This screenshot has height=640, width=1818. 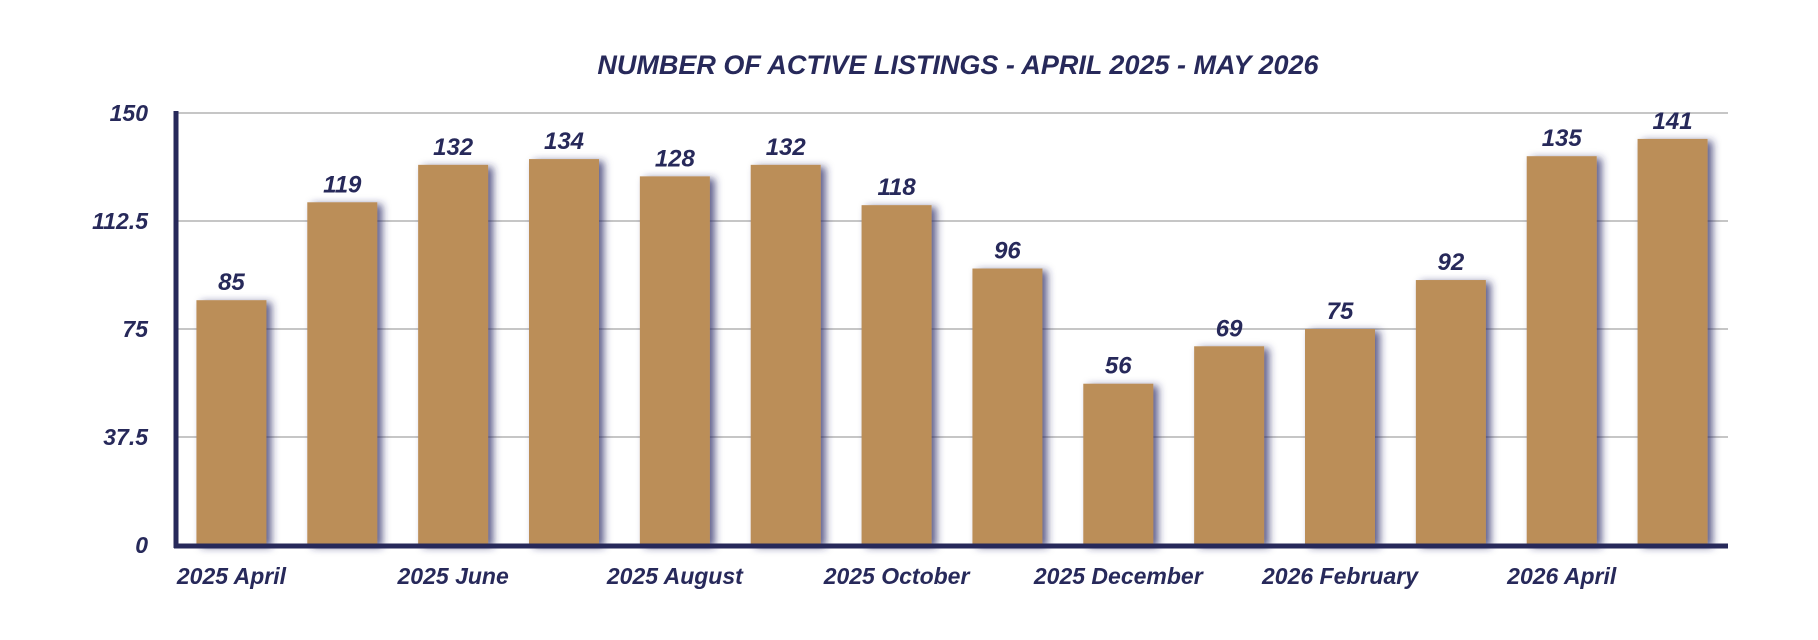 What do you see at coordinates (135, 329) in the screenshot?
I see `y-tick-label: 75` at bounding box center [135, 329].